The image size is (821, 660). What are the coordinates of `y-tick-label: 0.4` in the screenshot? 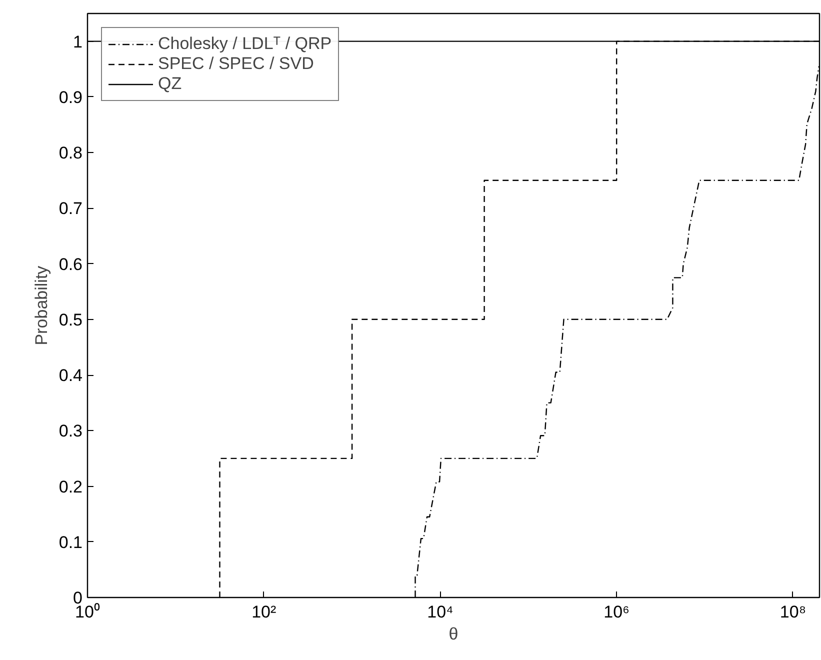 It's located at (70, 376).